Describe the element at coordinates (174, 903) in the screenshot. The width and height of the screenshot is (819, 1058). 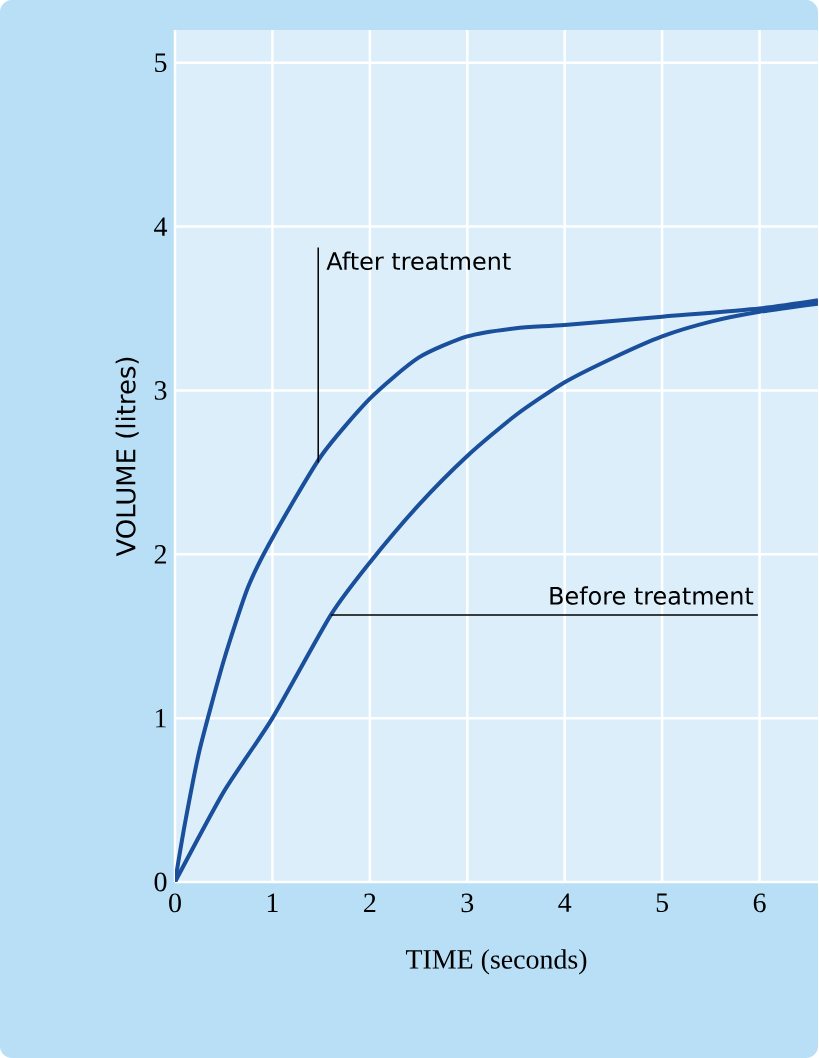
I see `x-tick-label: 0` at that location.